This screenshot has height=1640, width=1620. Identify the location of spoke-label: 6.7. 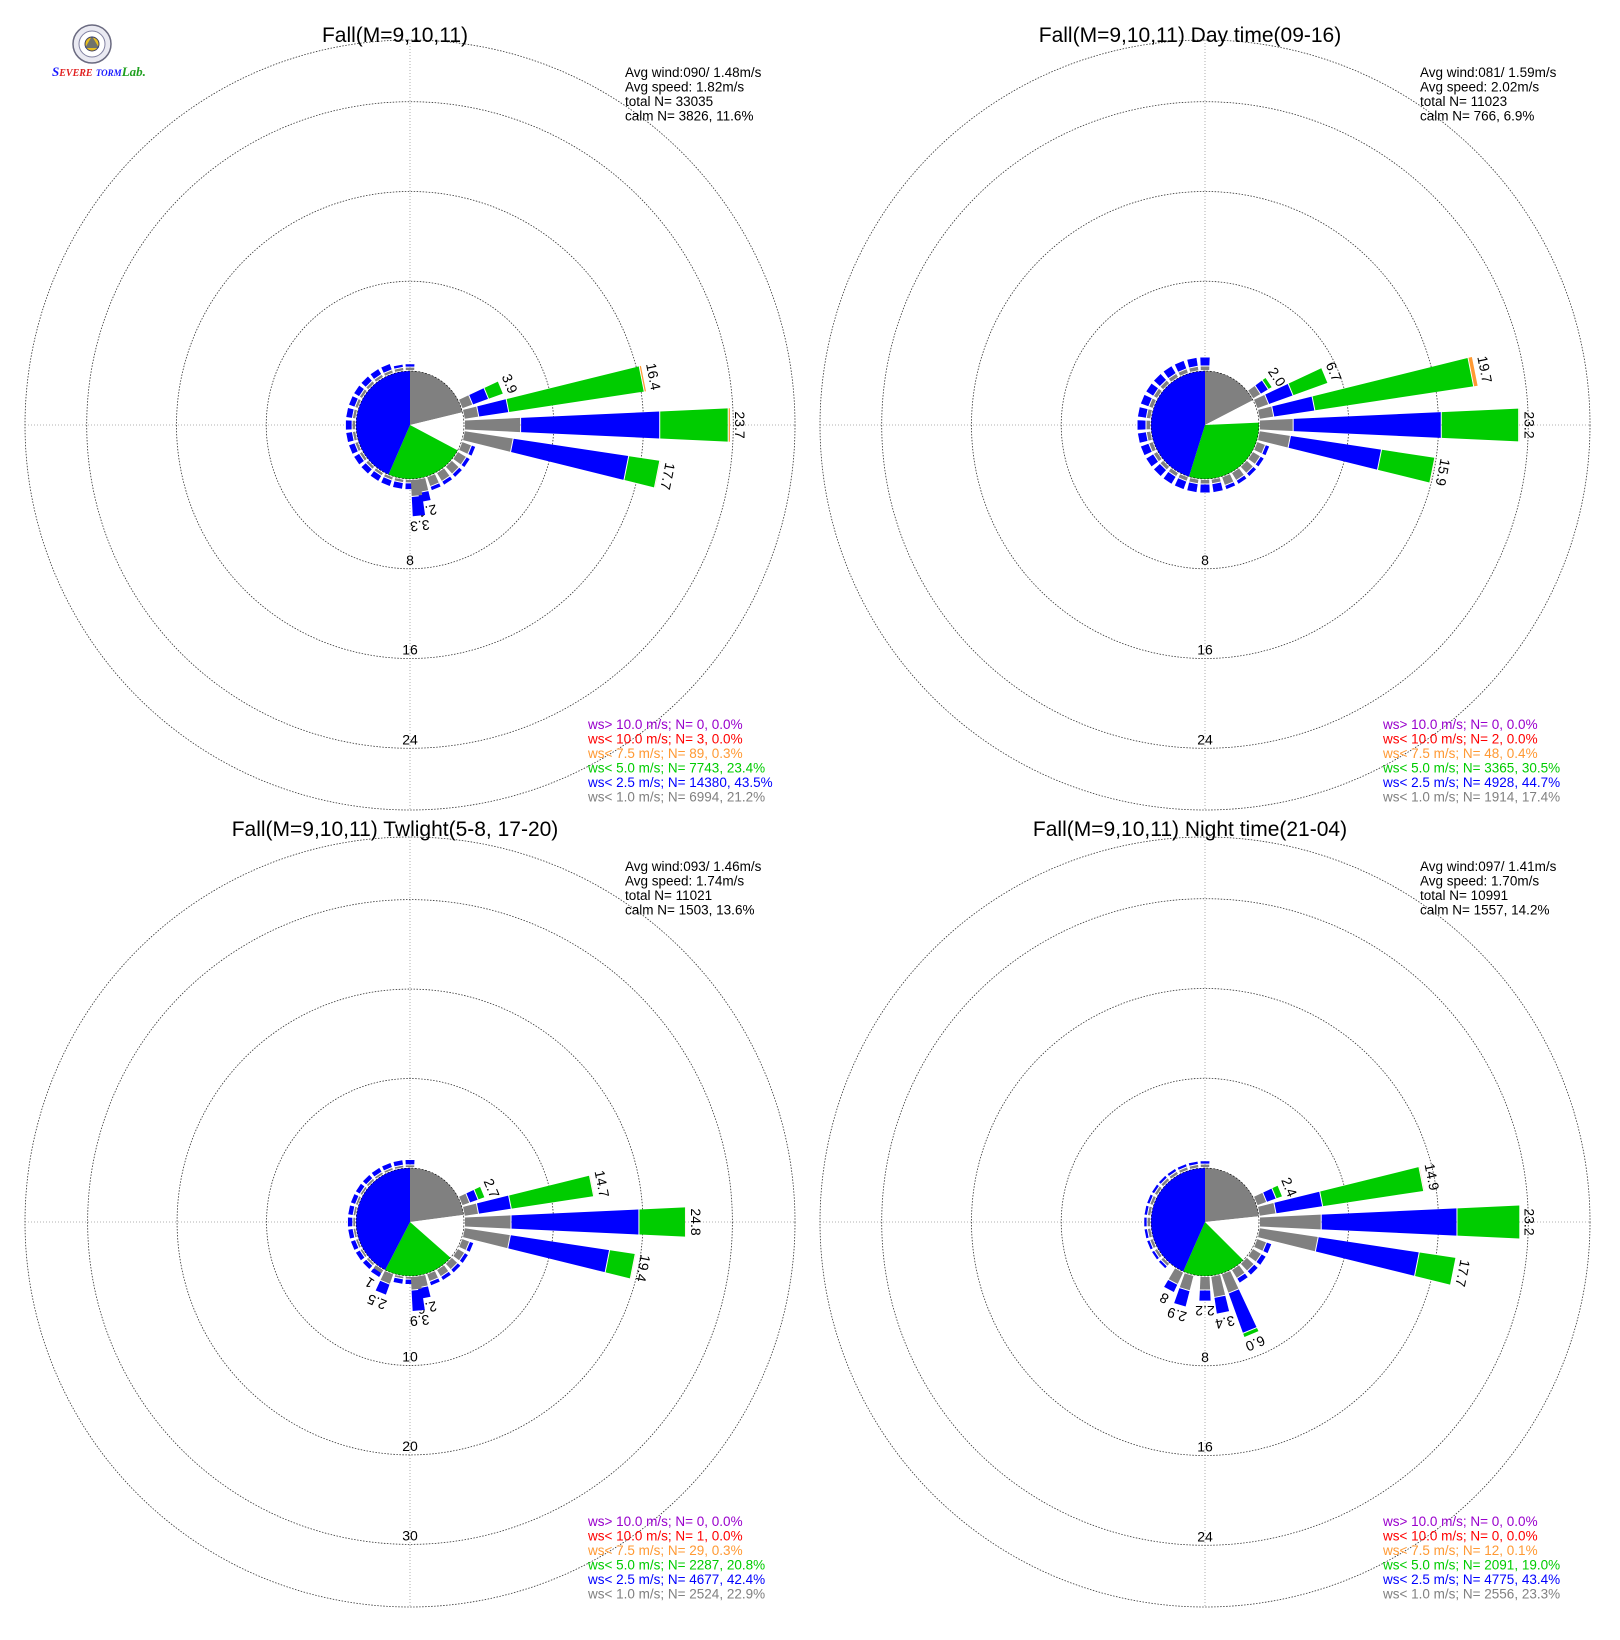
(1334, 372).